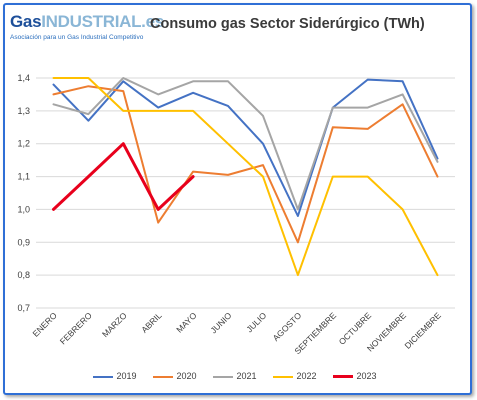 This screenshot has height=400, width=477. What do you see at coordinates (44, 324) in the screenshot?
I see `x-tick-label: ENERO` at bounding box center [44, 324].